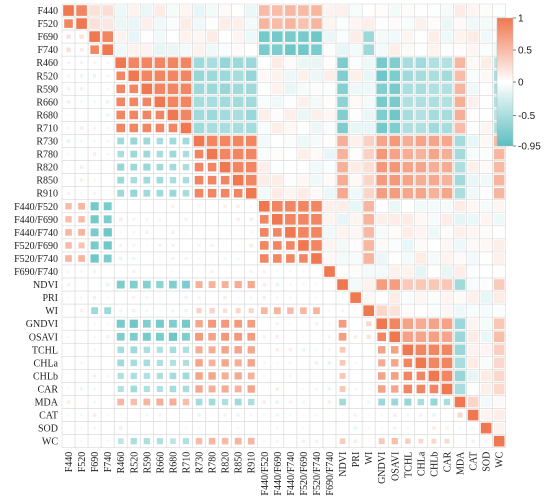  Describe the element at coordinates (68, 49) in the screenshot. I see `cell-F740-F440` at that location.